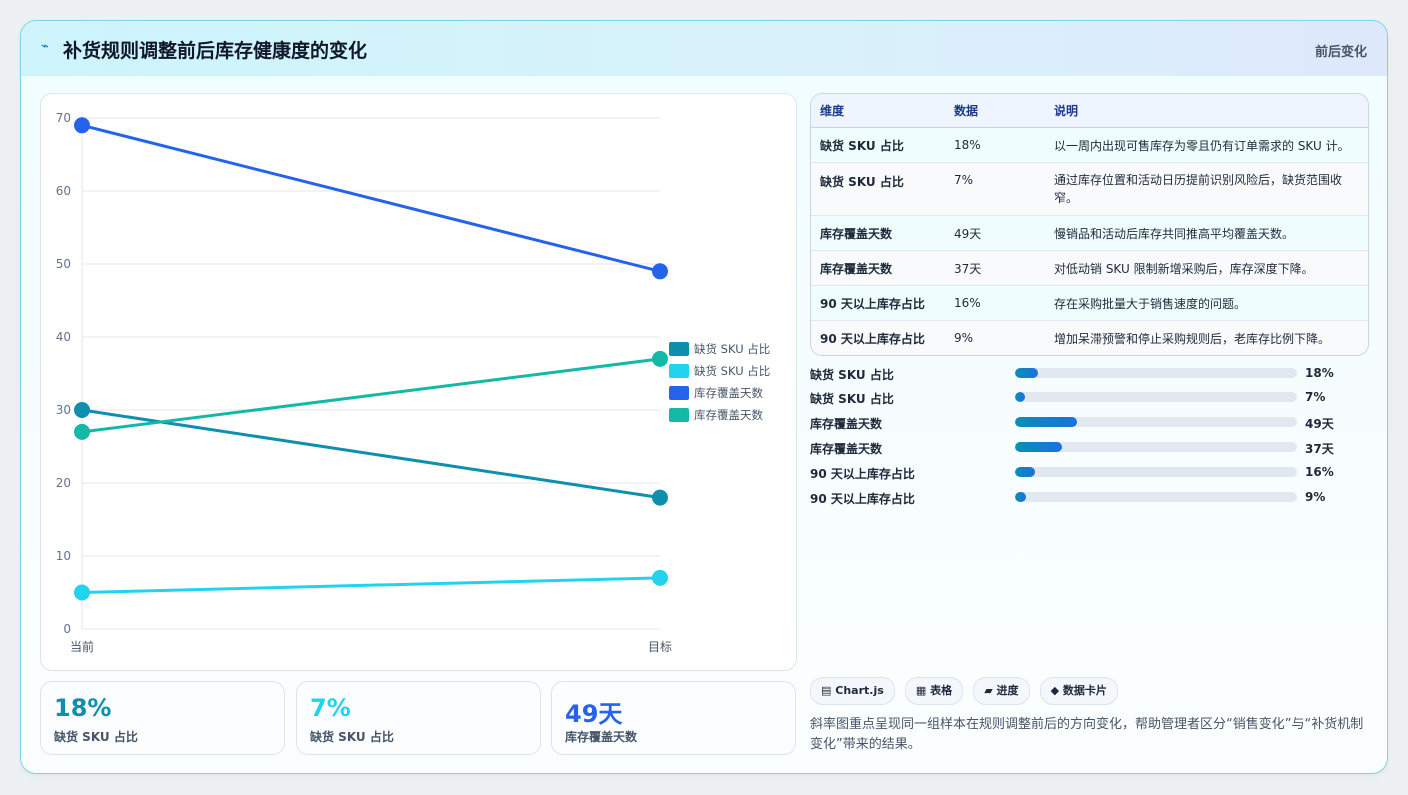 The width and height of the screenshot is (1408, 795). I want to click on kpi-value: 18%, so click(83, 708).